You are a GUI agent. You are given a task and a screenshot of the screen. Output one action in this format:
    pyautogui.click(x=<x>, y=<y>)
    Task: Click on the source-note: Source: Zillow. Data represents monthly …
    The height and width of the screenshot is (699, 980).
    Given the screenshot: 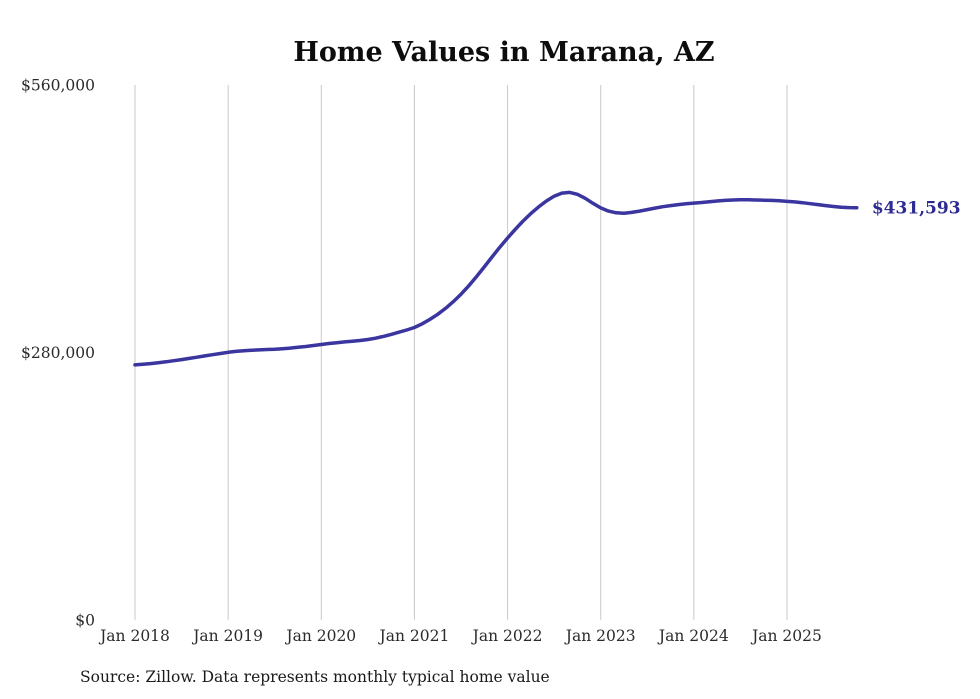 What is the action you would take?
    pyautogui.click(x=315, y=677)
    